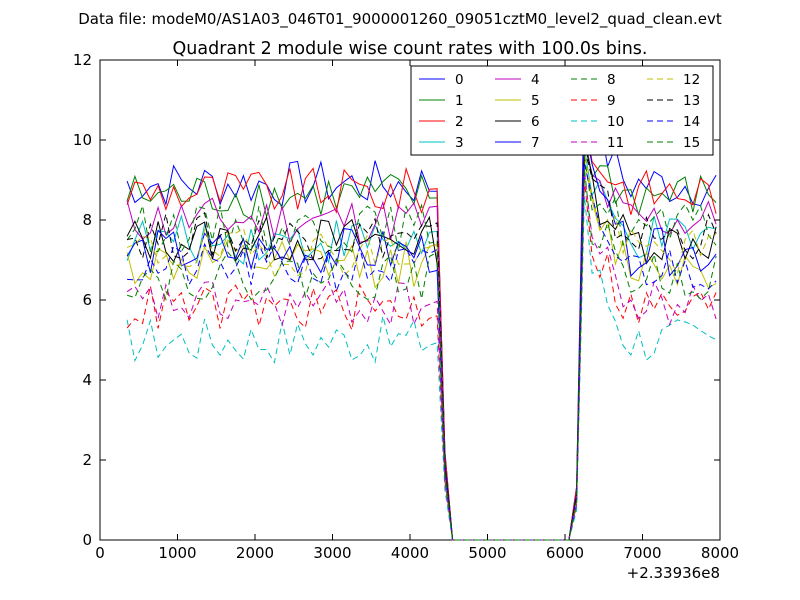  I want to click on y-tick-label: 2, so click(87, 460).